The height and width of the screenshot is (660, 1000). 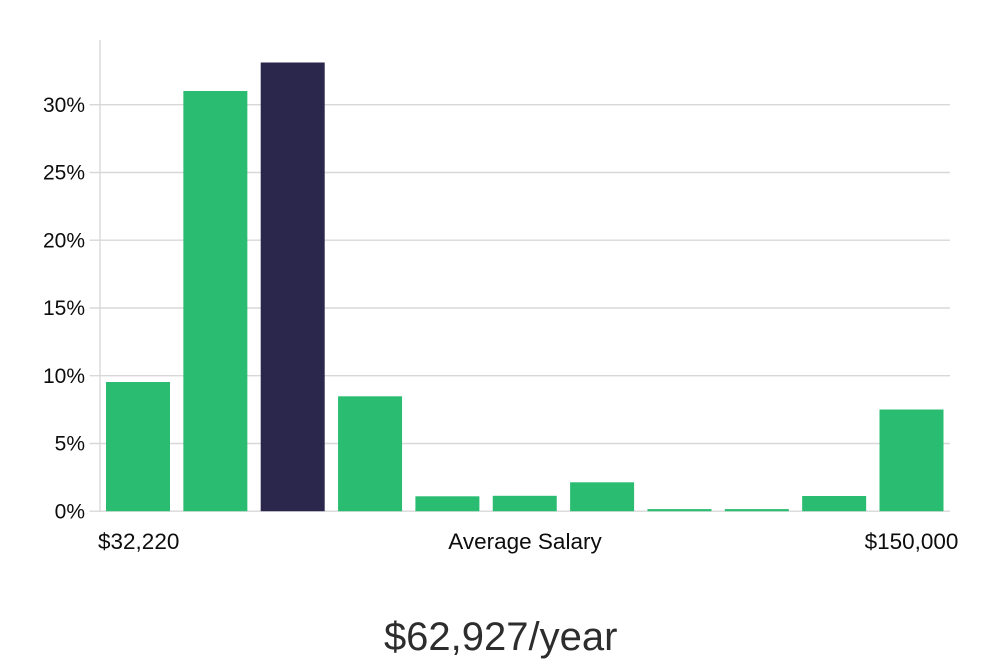 What do you see at coordinates (64, 173) in the screenshot?
I see `svg-text: 25%` at bounding box center [64, 173].